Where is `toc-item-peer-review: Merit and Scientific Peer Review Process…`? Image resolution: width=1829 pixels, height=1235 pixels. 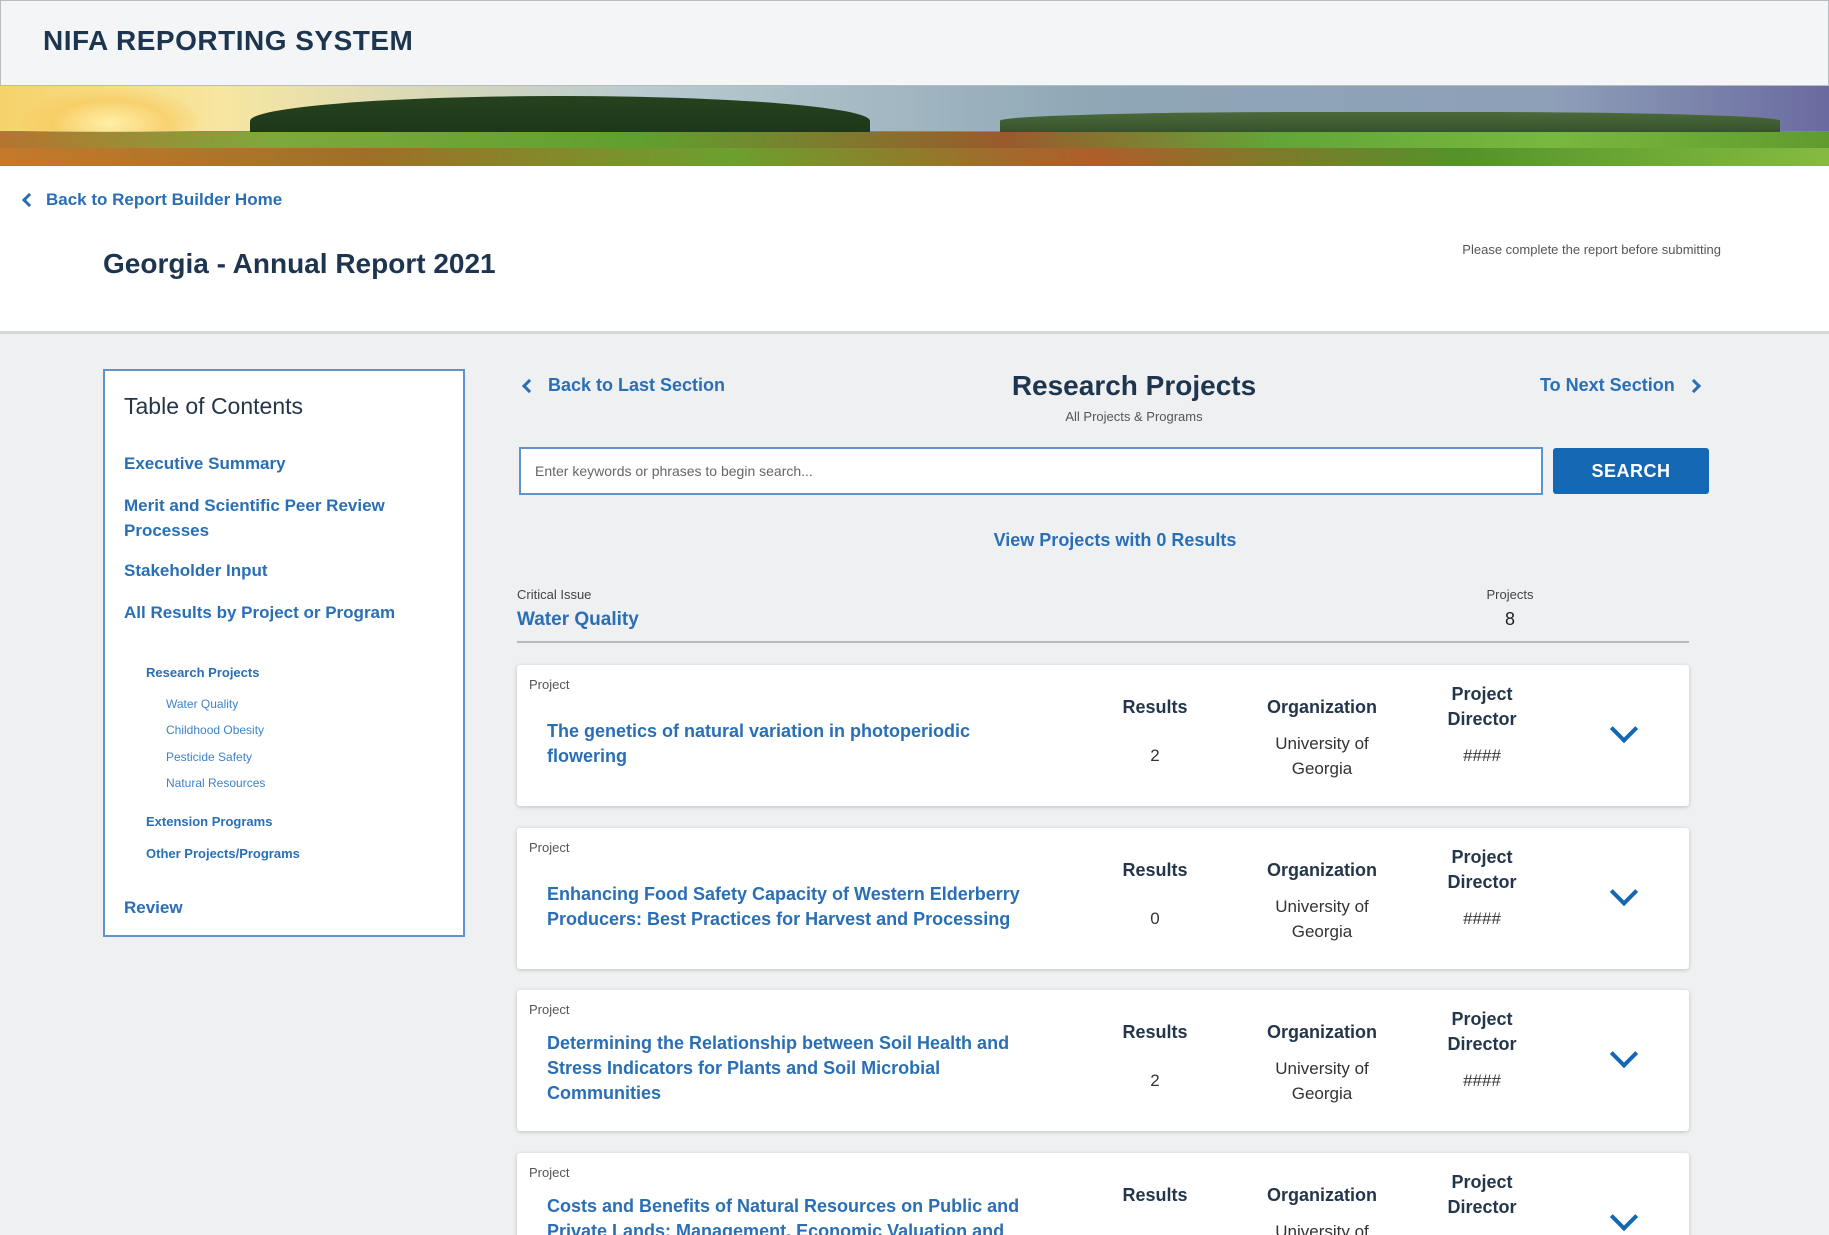 toc-item-peer-review: Merit and Scientific Peer Review Process… is located at coordinates (254, 518).